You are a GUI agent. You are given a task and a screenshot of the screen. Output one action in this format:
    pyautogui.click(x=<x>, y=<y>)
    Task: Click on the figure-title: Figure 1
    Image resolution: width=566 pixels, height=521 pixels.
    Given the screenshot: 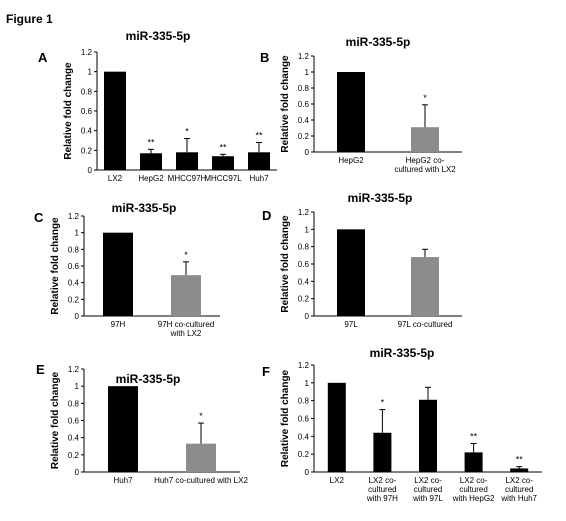 What is the action you would take?
    pyautogui.click(x=29, y=19)
    